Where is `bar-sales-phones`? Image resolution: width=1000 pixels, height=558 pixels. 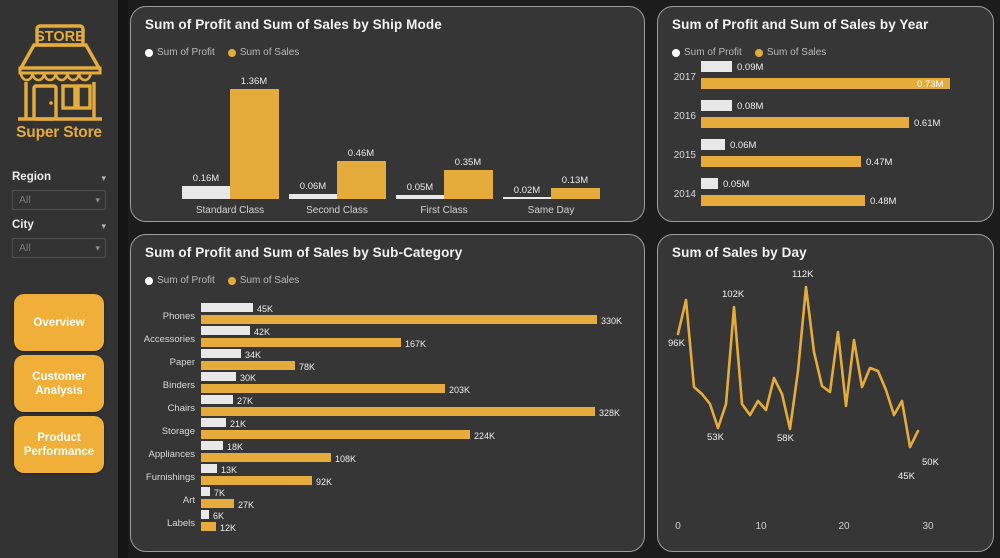 bar-sales-phones is located at coordinates (399, 319).